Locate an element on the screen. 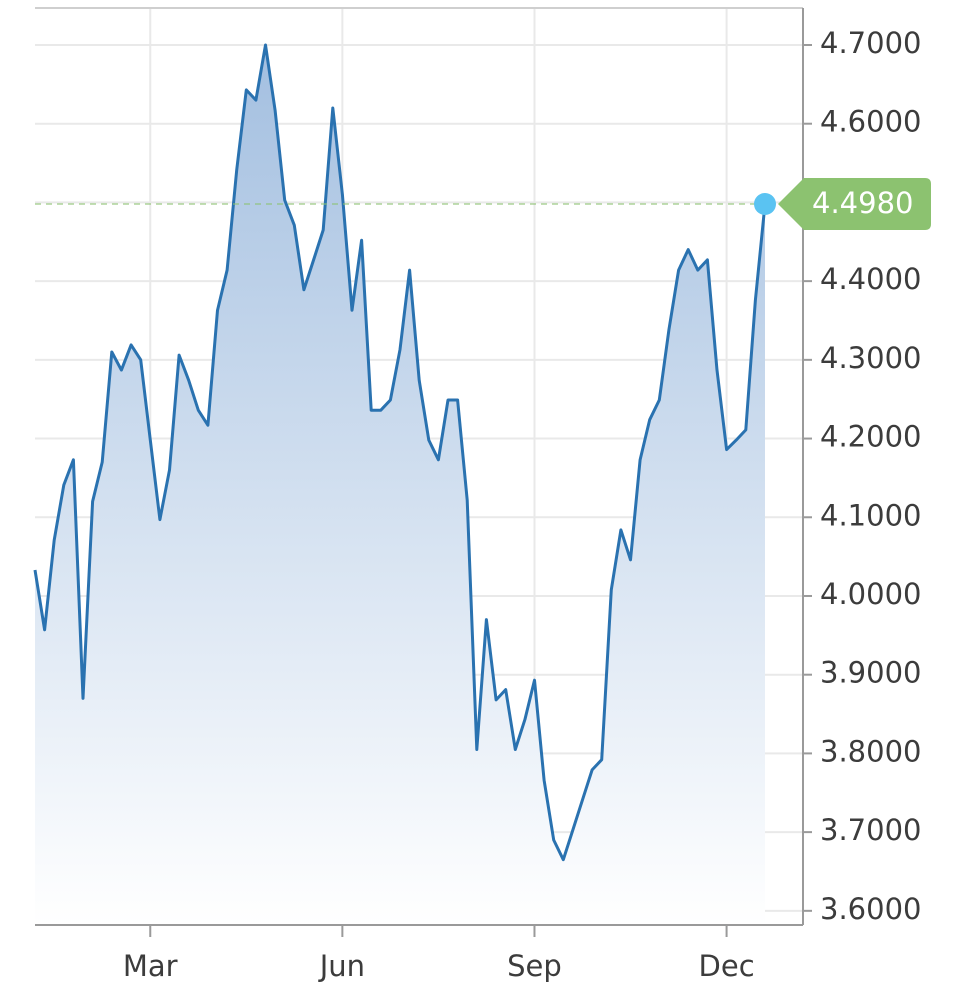 Image resolution: width=965 pixels, height=1007 pixels. y-tick-label: 3.7000 is located at coordinates (870, 830).